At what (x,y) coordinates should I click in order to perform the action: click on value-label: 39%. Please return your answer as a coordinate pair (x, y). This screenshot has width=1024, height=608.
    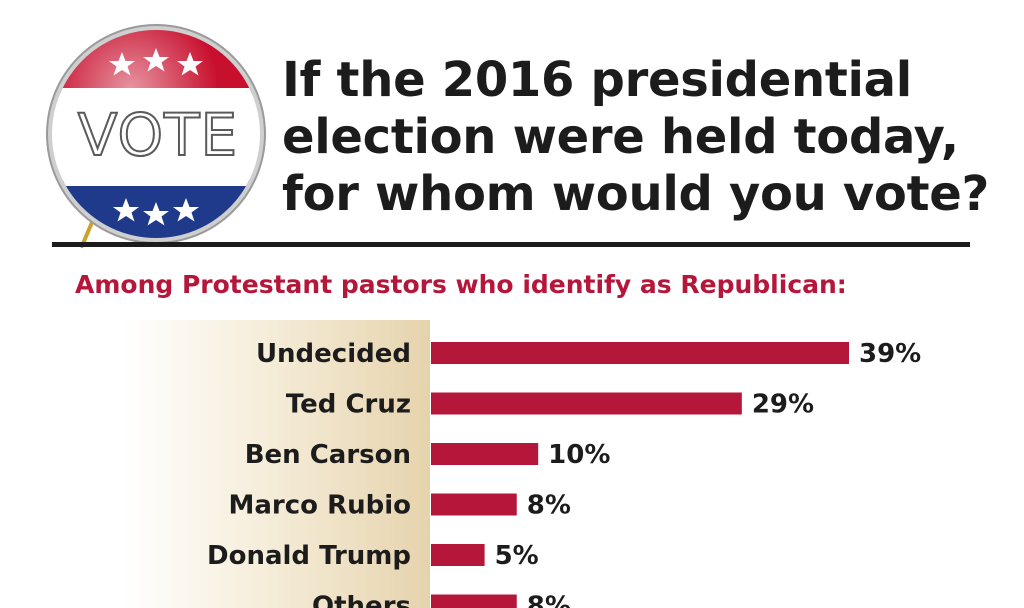
    Looking at the image, I should click on (890, 354).